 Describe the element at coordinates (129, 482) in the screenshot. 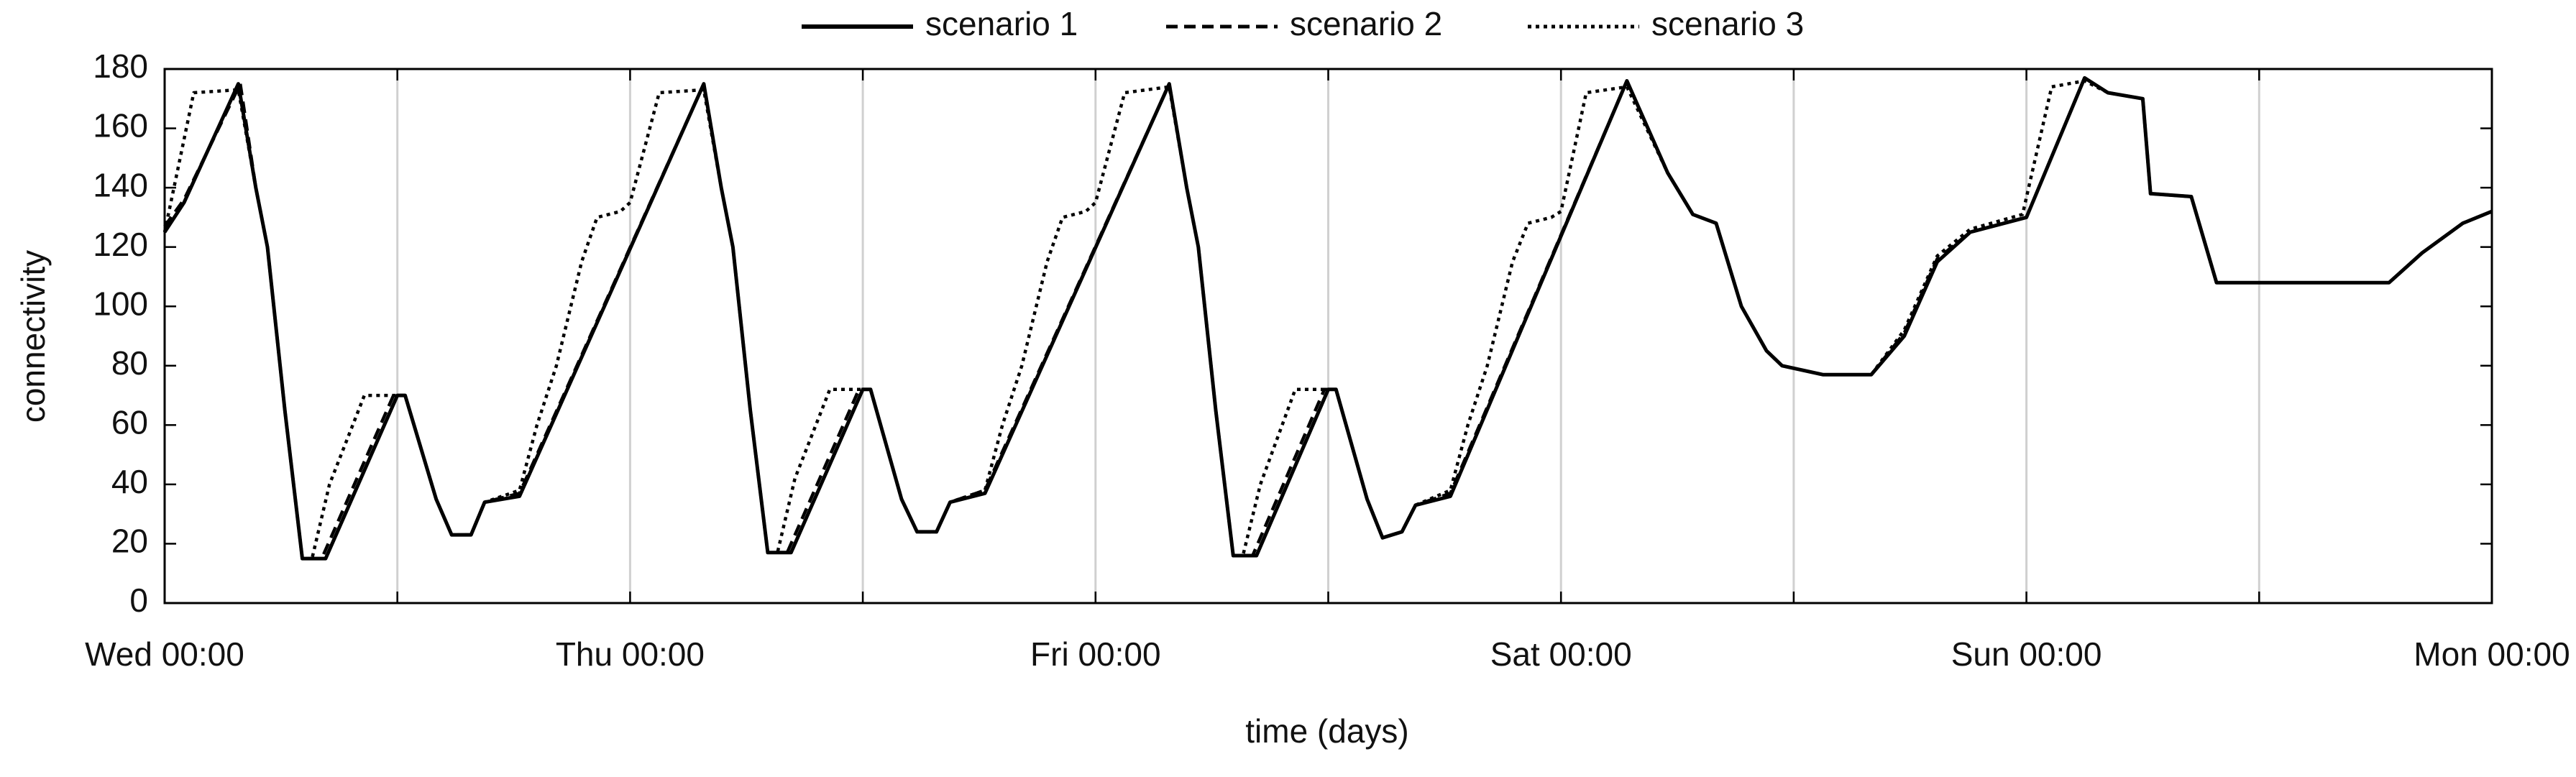

I see `y-tick-label: 40` at that location.